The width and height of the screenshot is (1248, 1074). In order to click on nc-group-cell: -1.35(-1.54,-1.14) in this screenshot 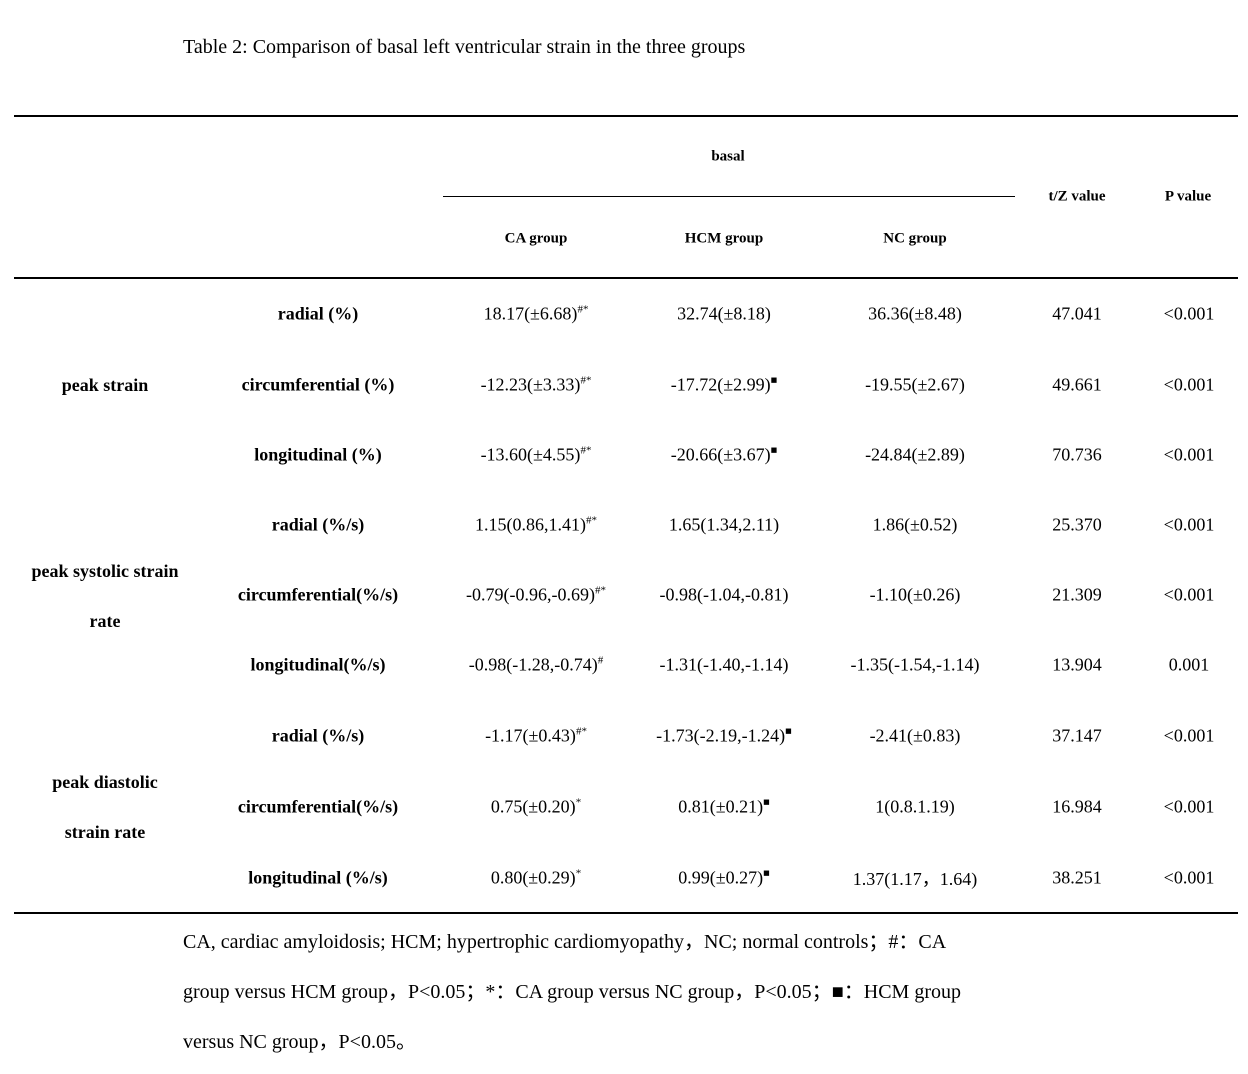, I will do `click(915, 665)`.